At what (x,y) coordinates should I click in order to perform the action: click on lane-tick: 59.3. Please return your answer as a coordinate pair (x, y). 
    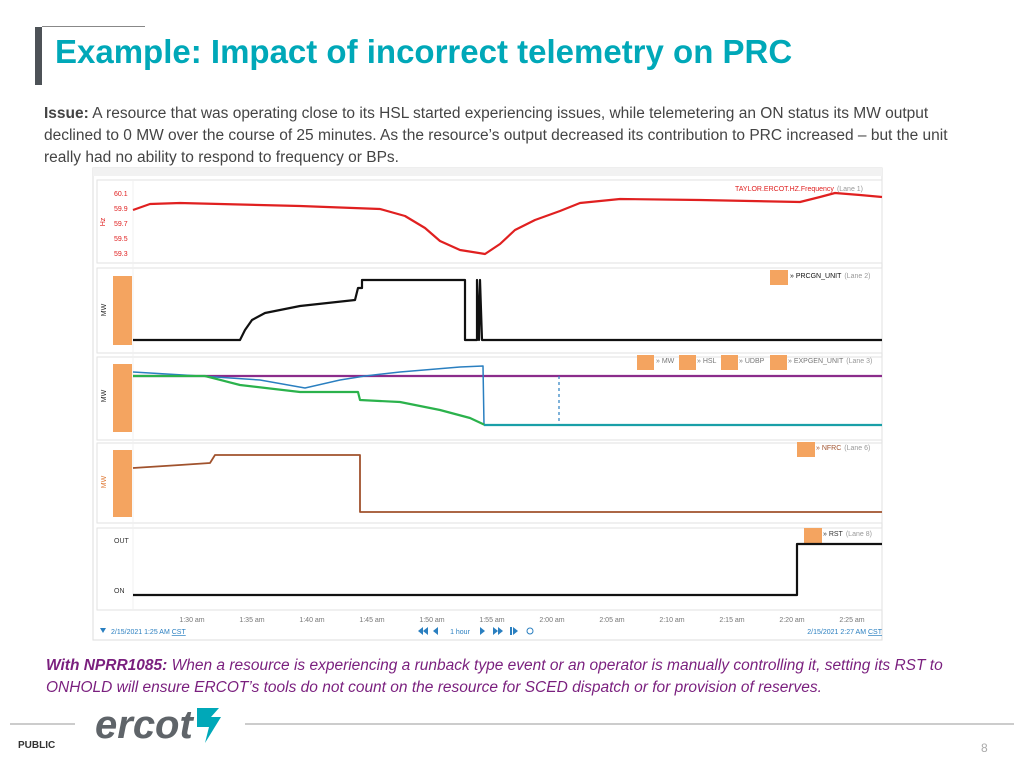
    Looking at the image, I should click on (121, 254).